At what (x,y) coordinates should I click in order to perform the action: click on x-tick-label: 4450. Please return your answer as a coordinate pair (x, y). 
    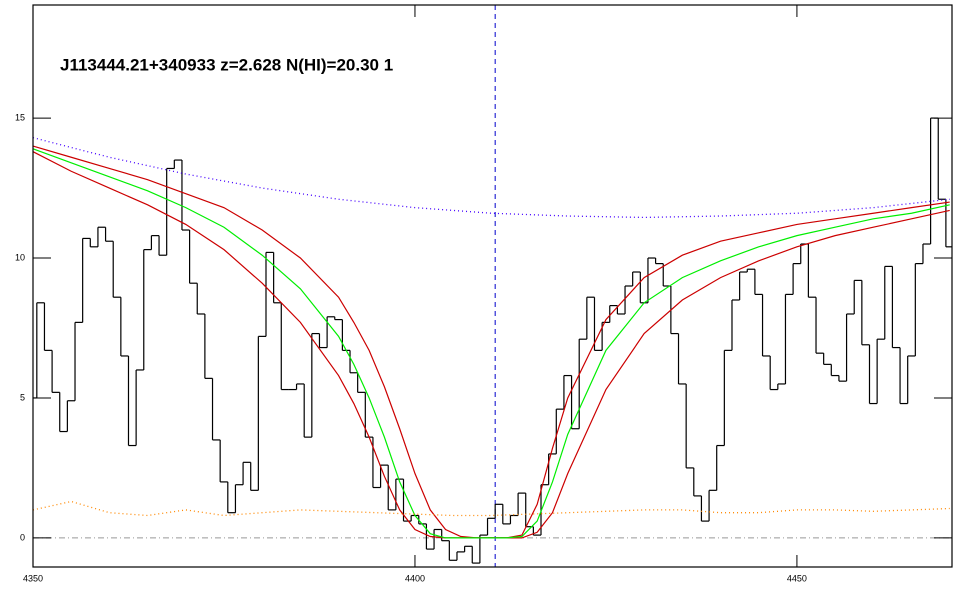
    Looking at the image, I should click on (797, 578).